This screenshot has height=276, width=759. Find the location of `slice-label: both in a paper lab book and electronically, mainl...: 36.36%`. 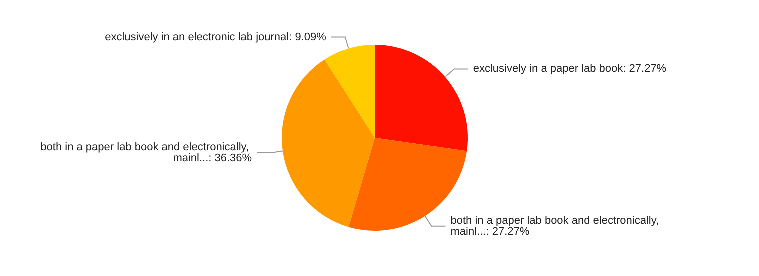

slice-label: both in a paper lab book and electronically, mainl...: 36.36% is located at coordinates (146, 152).